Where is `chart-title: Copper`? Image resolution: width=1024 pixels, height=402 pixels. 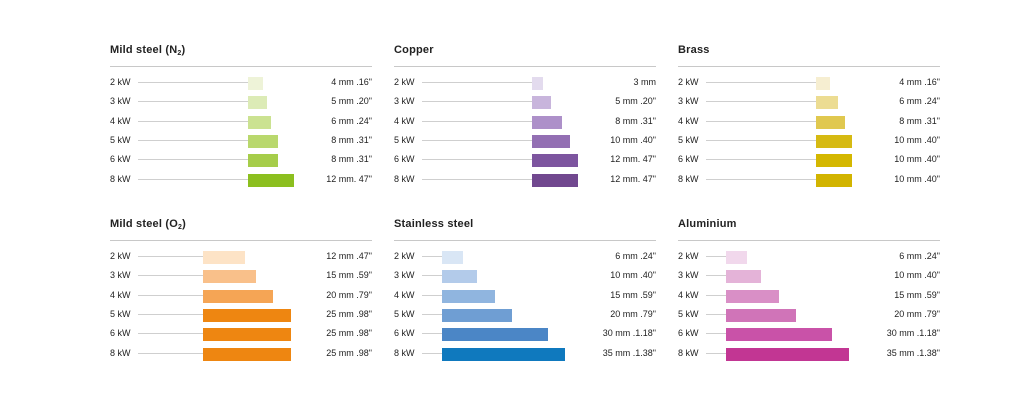
chart-title: Copper is located at coordinates (414, 50).